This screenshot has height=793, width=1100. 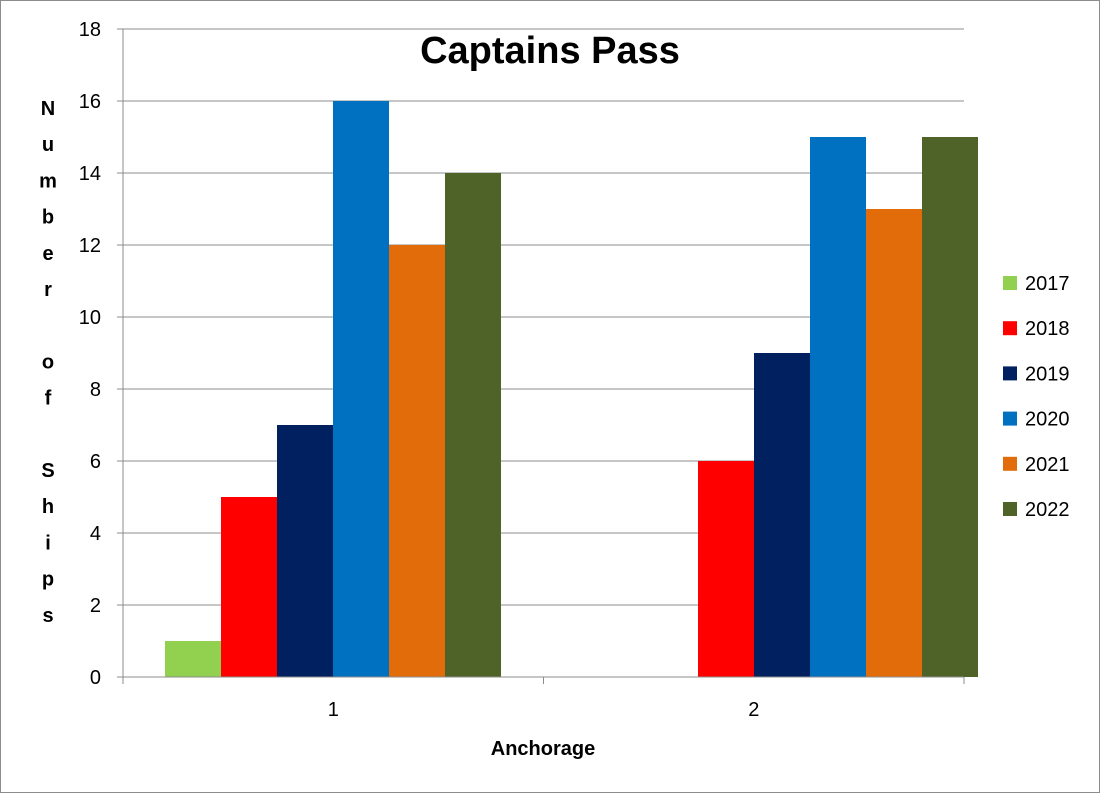 What do you see at coordinates (1010, 283) in the screenshot?
I see `legend-swatch-2017` at bounding box center [1010, 283].